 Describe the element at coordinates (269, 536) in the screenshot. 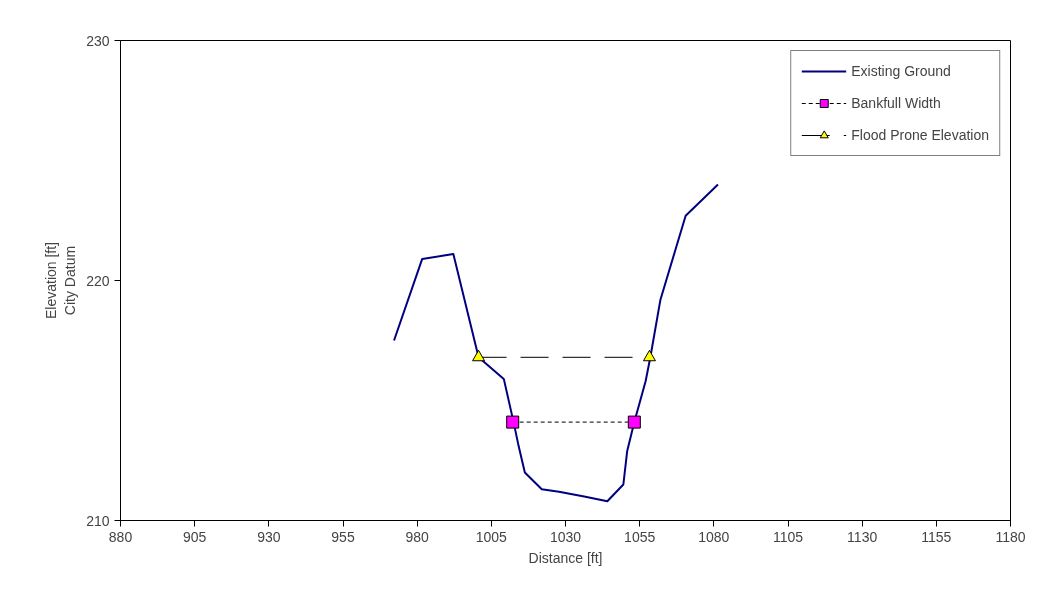

I see `x-tick-label: 930` at that location.